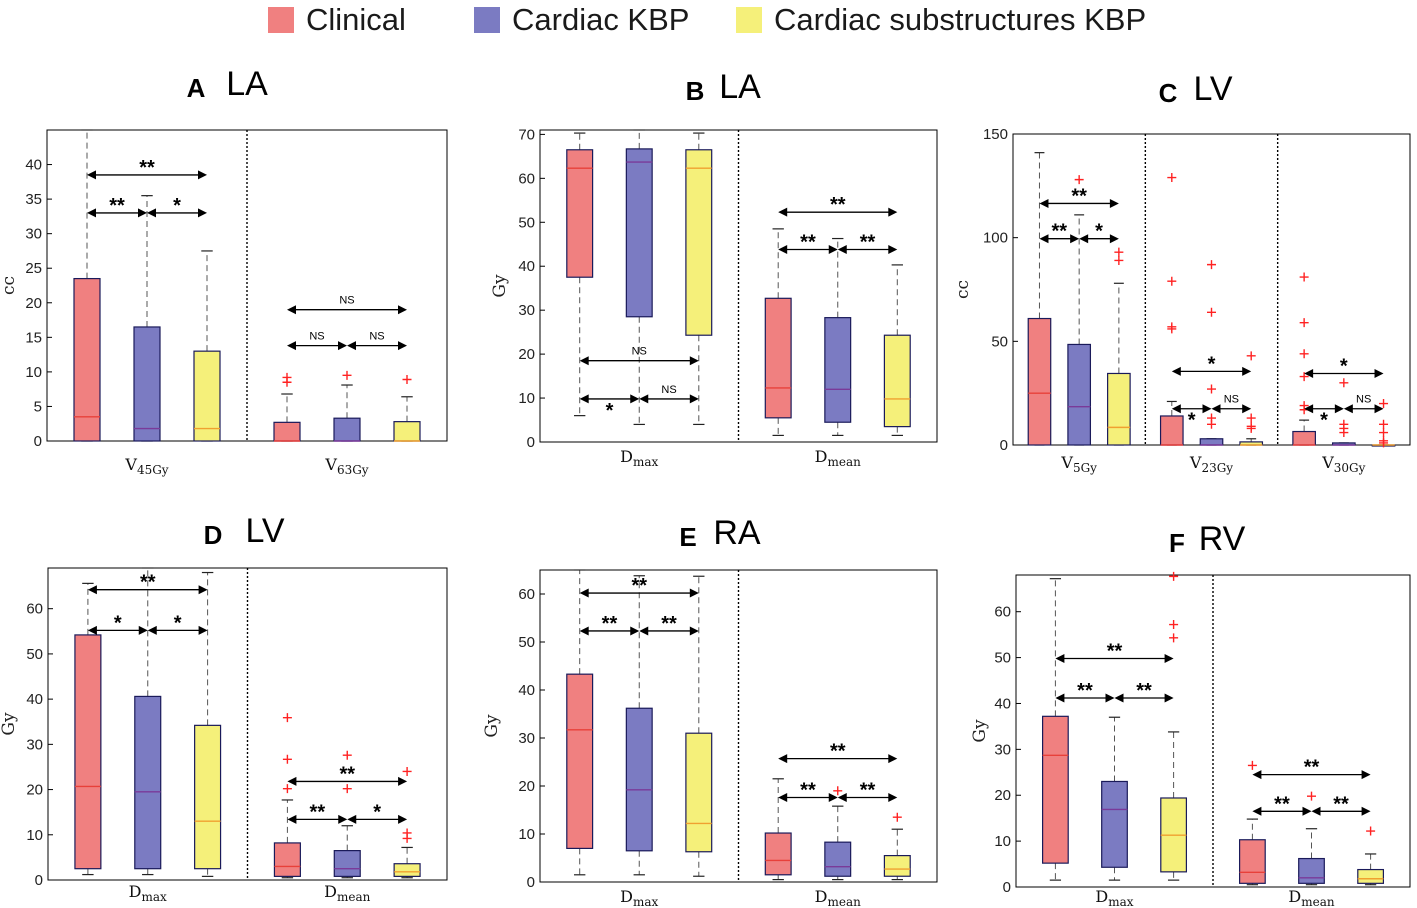 This screenshot has width=1417, height=908. Describe the element at coordinates (1190, 714) in the screenshot. I see `panel-f: F RV 0 10 20 30 40 50 60 Gy Dmax ** ** ** Dmean ** ** **` at that location.